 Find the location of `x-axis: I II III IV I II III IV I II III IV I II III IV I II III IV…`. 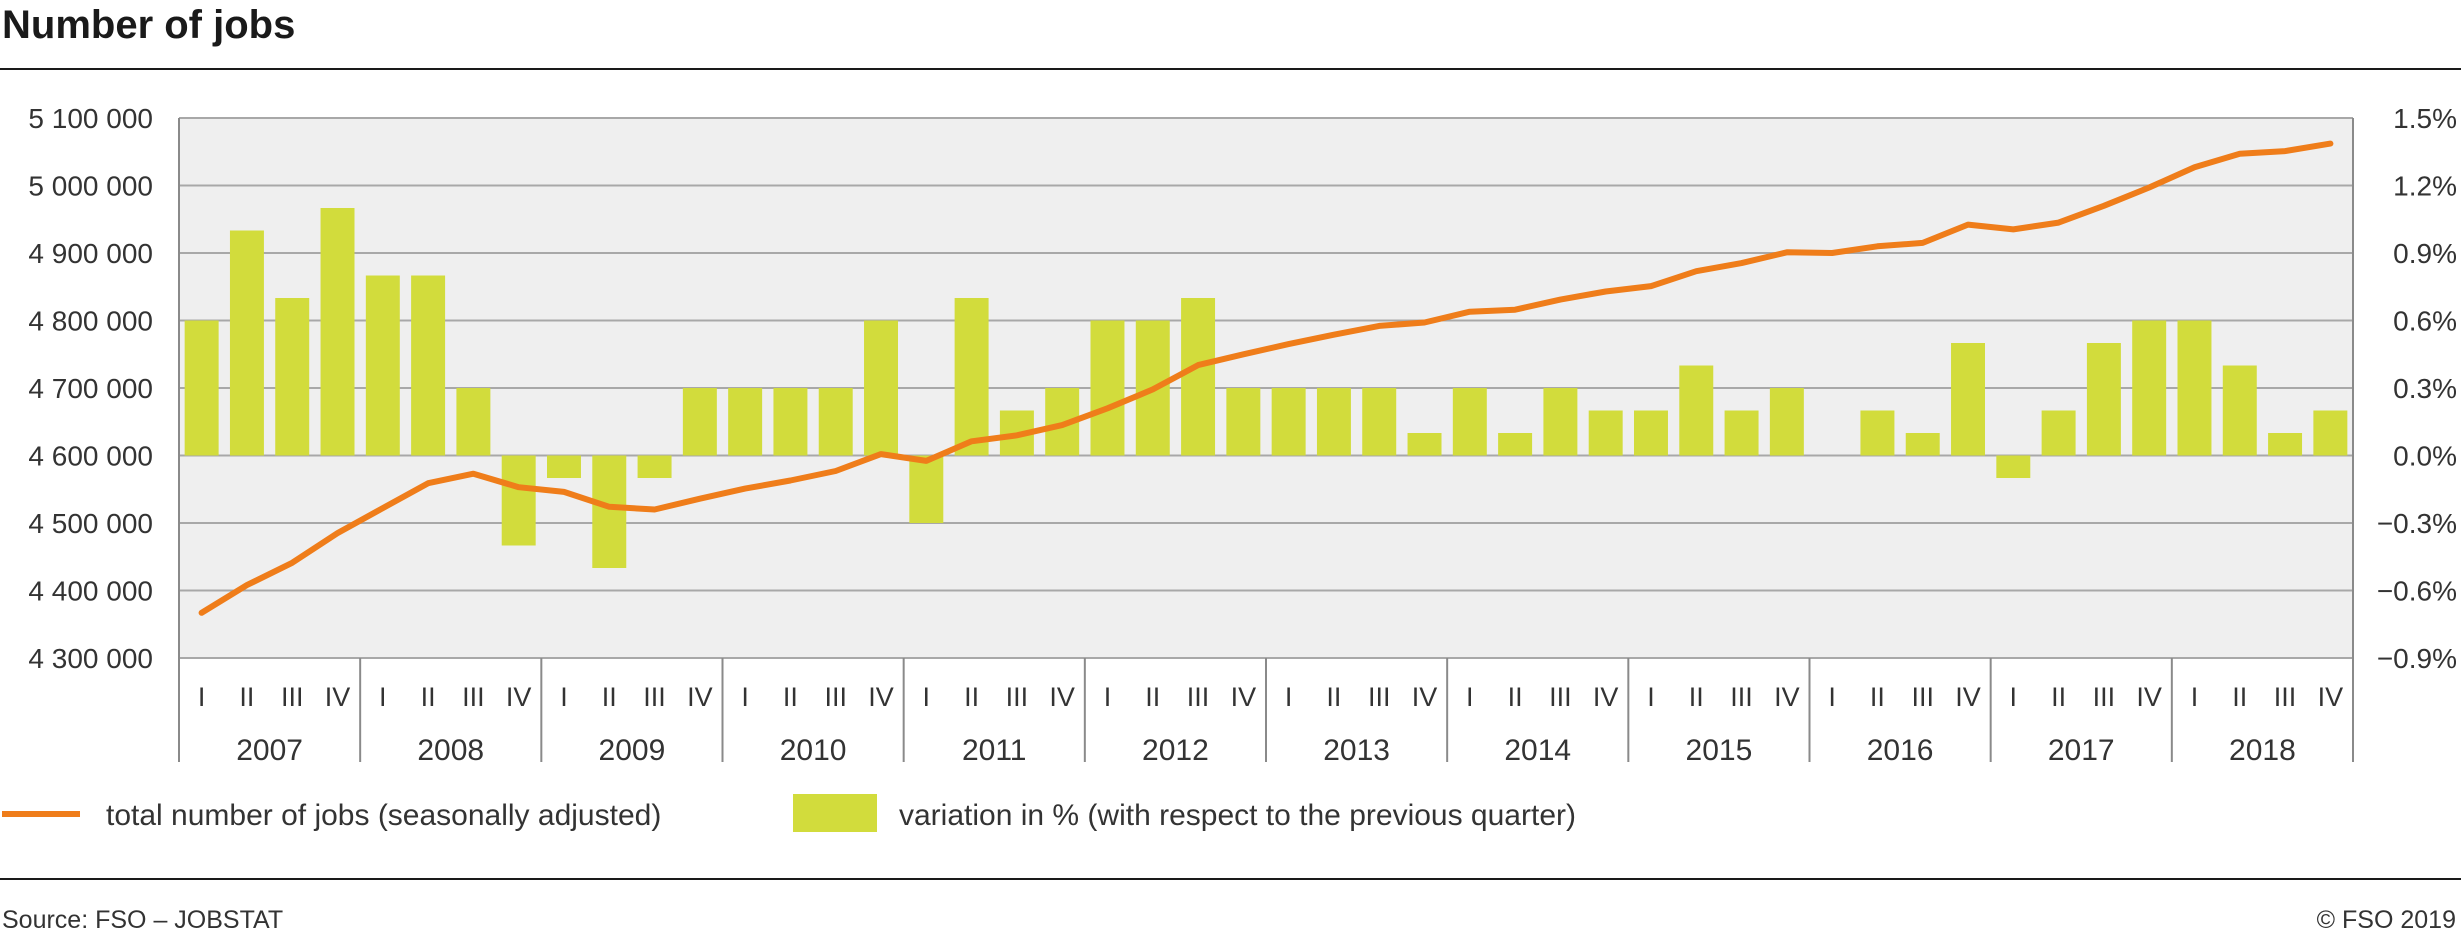

x-axis: I II III IV I II III IV I II III IV I II III IV I II III IV… is located at coordinates (1266, 712).